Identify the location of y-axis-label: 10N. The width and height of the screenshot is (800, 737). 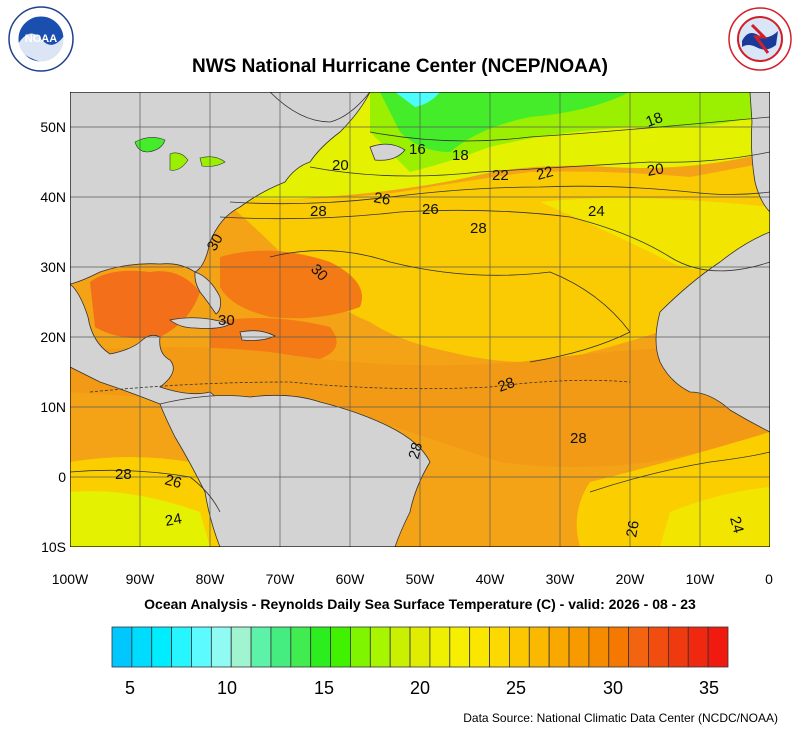
(53, 407).